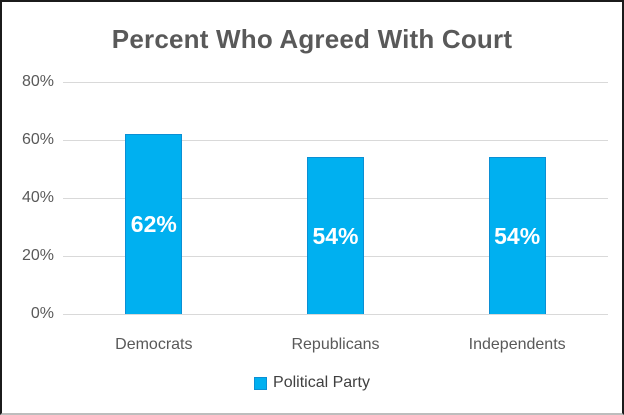  I want to click on x-tick-independents: Independents, so click(517, 344).